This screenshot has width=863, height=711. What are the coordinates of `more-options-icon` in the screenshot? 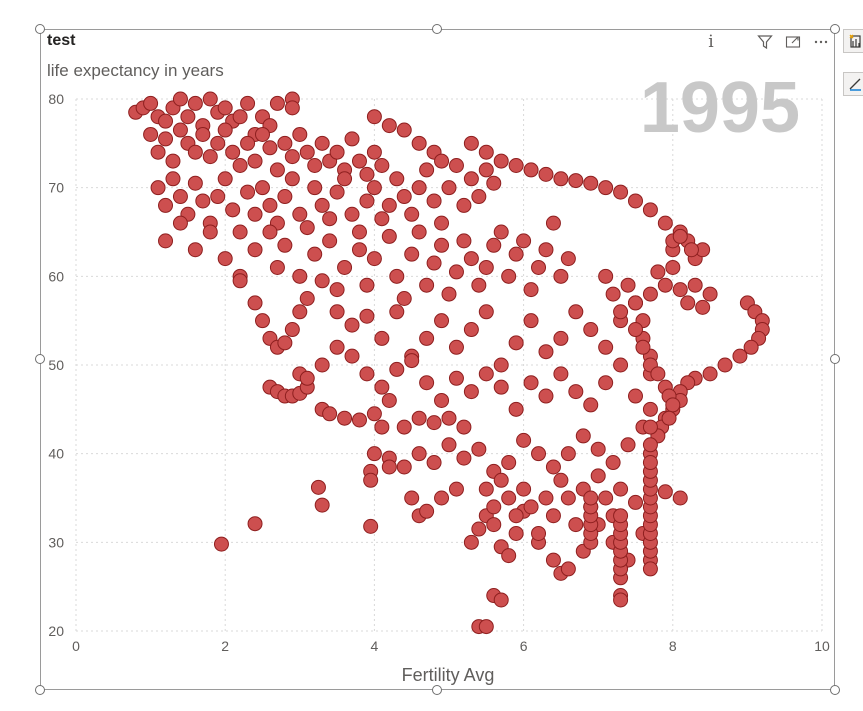 It's located at (821, 42).